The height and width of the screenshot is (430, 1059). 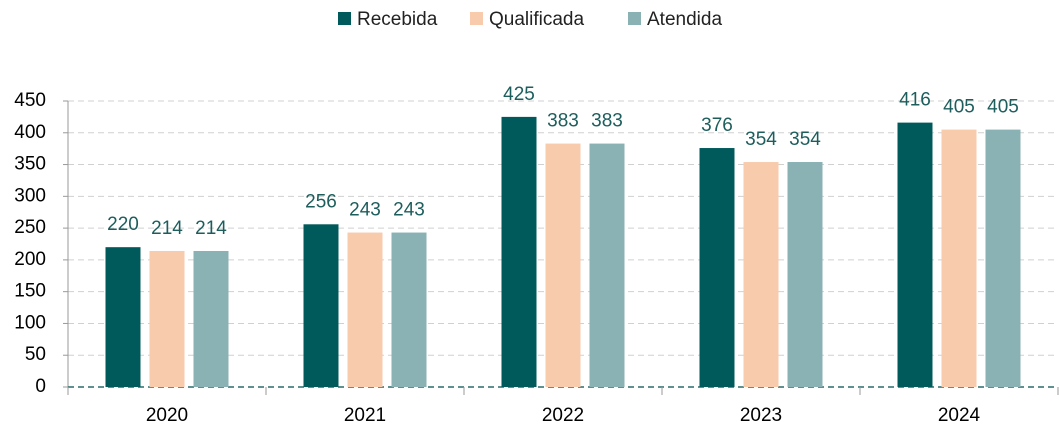 What do you see at coordinates (167, 415) in the screenshot?
I see `x-tick-label: 2020` at bounding box center [167, 415].